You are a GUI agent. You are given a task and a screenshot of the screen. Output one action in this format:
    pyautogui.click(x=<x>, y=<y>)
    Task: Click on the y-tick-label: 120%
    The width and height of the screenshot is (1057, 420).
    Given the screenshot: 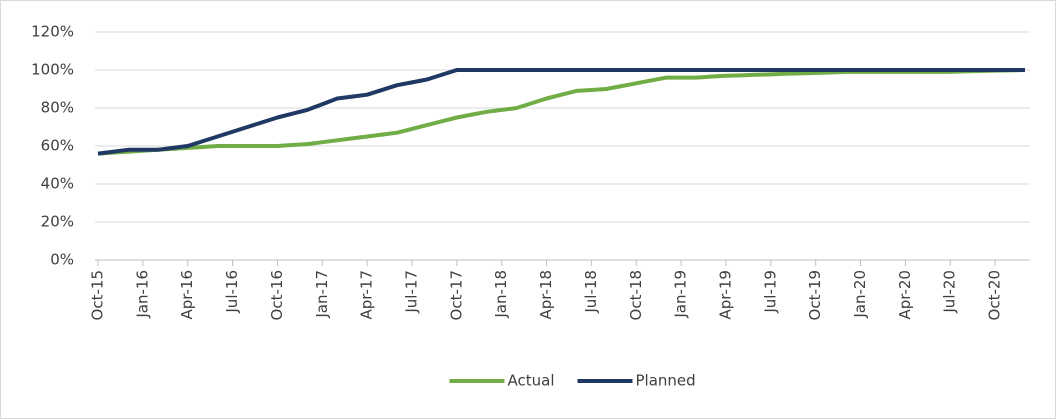 What is the action you would take?
    pyautogui.click(x=52, y=32)
    